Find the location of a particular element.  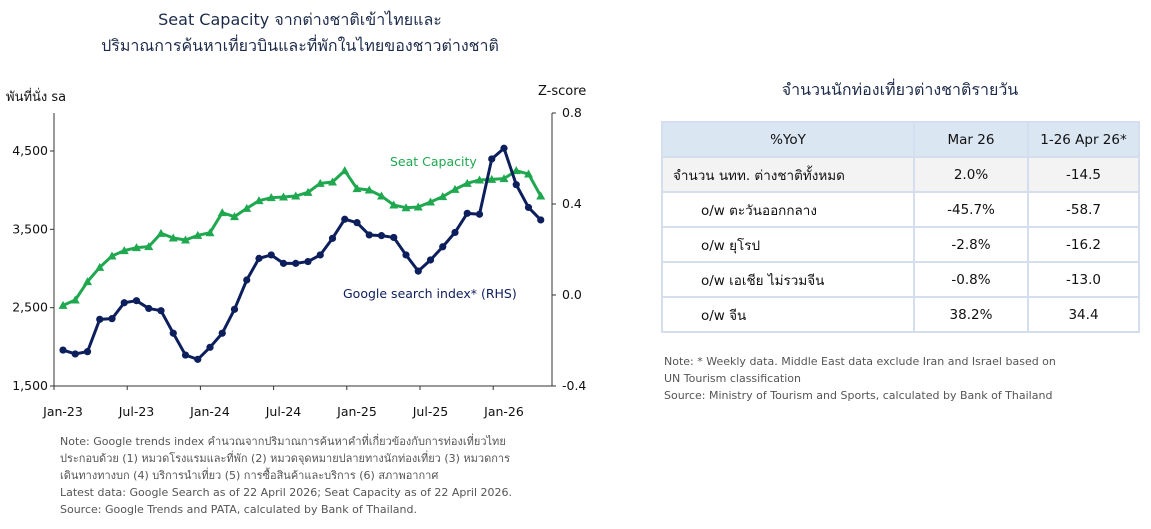

table-title: จำนวนนักท่องเที่ยวต่างชาติรายวัน is located at coordinates (900, 89).